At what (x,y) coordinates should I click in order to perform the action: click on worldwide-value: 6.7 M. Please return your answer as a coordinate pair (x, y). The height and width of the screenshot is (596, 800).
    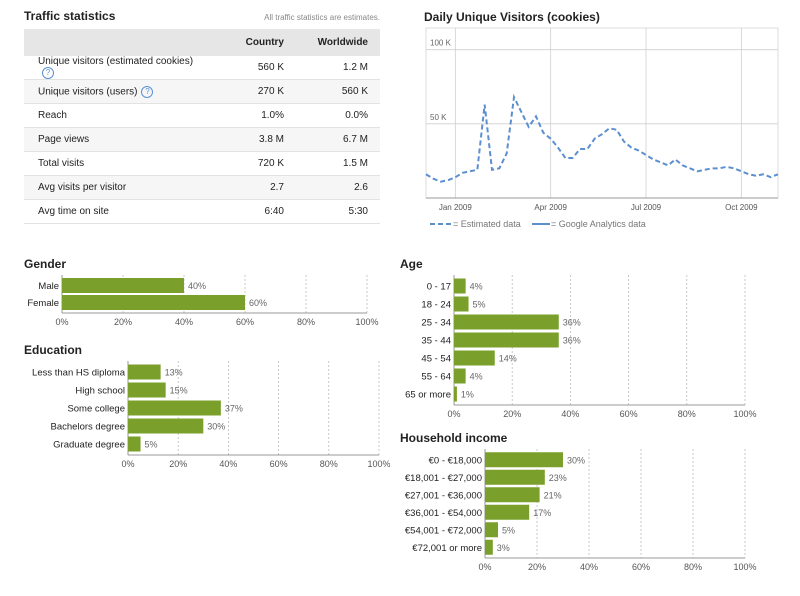
    Looking at the image, I should click on (338, 139).